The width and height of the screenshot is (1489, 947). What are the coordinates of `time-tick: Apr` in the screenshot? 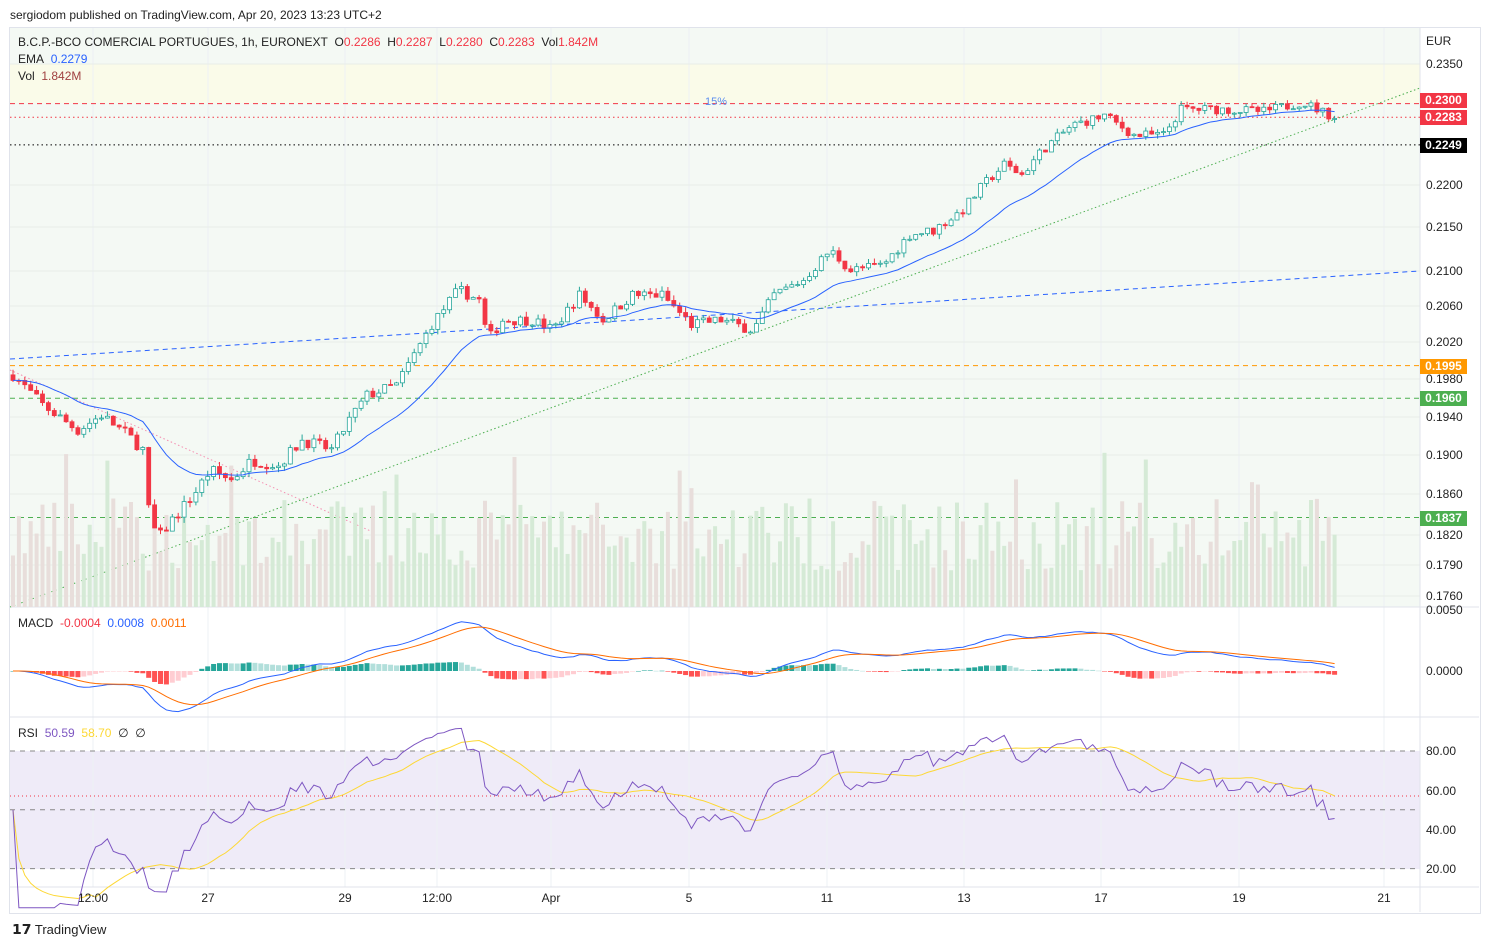 It's located at (551, 898).